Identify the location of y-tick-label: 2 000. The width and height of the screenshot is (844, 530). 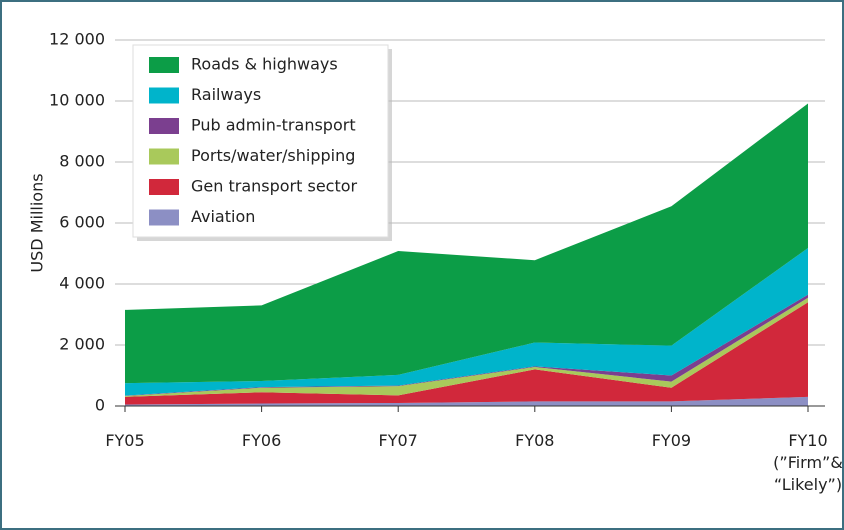
(82, 344).